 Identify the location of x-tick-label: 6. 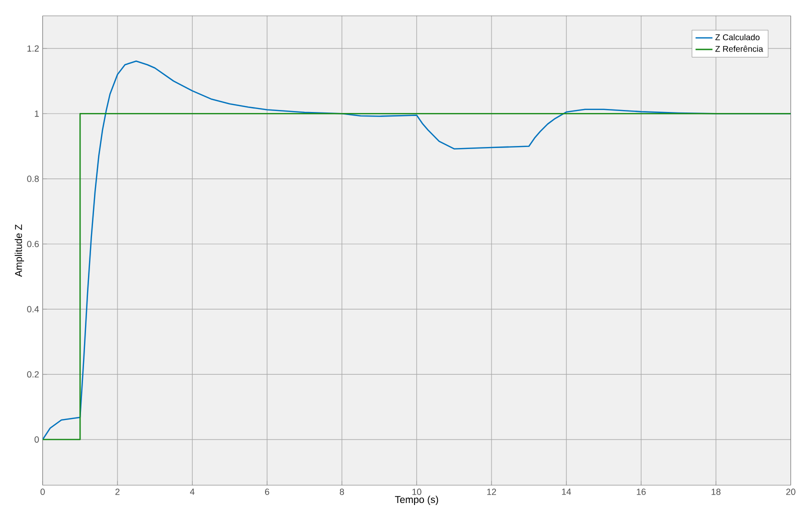
(267, 491).